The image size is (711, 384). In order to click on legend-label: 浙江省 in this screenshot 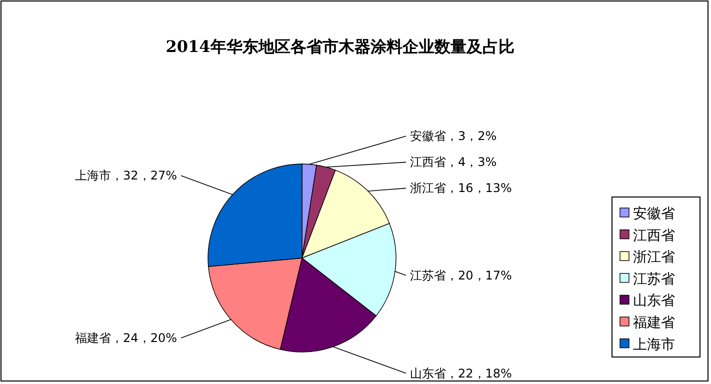, I will do `click(654, 258)`.